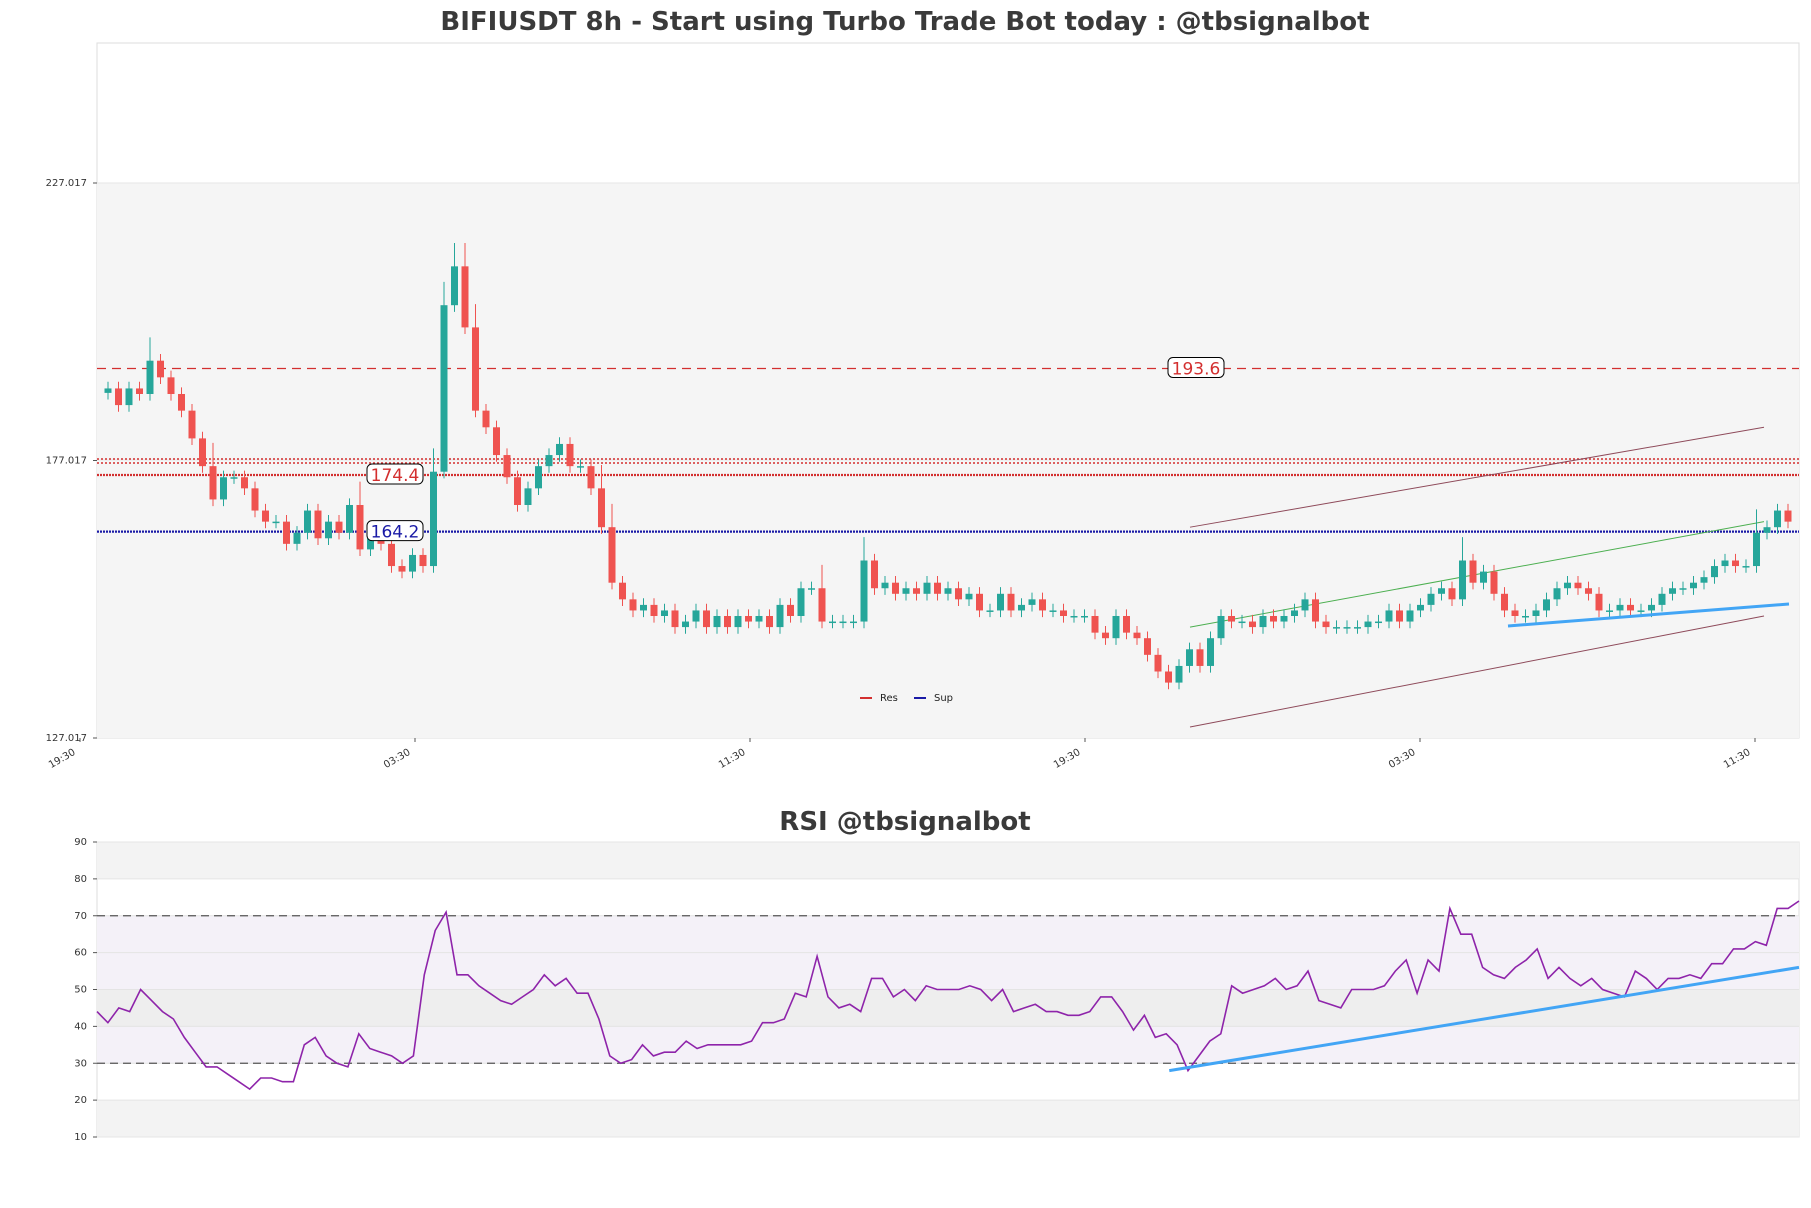 The width and height of the screenshot is (1811, 1208). I want to click on rsi-guide-lines, so click(948, 989).